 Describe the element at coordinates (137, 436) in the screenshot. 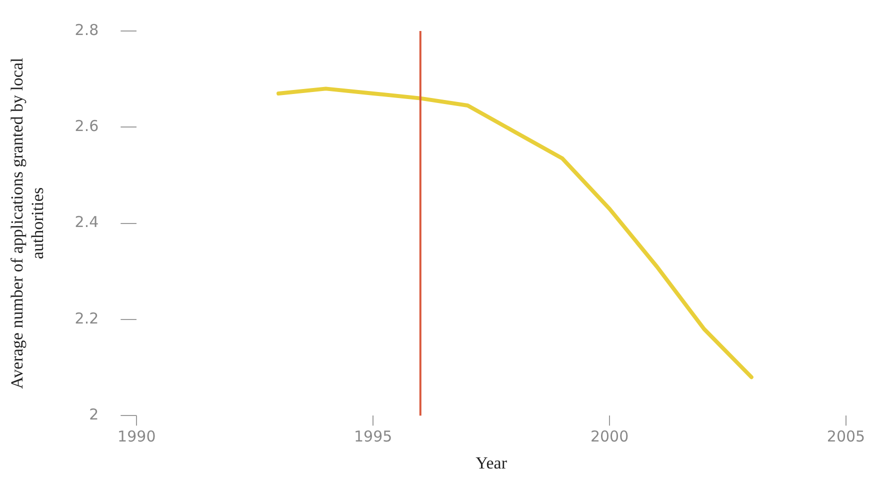

I see `x-tick-label: 1990` at that location.